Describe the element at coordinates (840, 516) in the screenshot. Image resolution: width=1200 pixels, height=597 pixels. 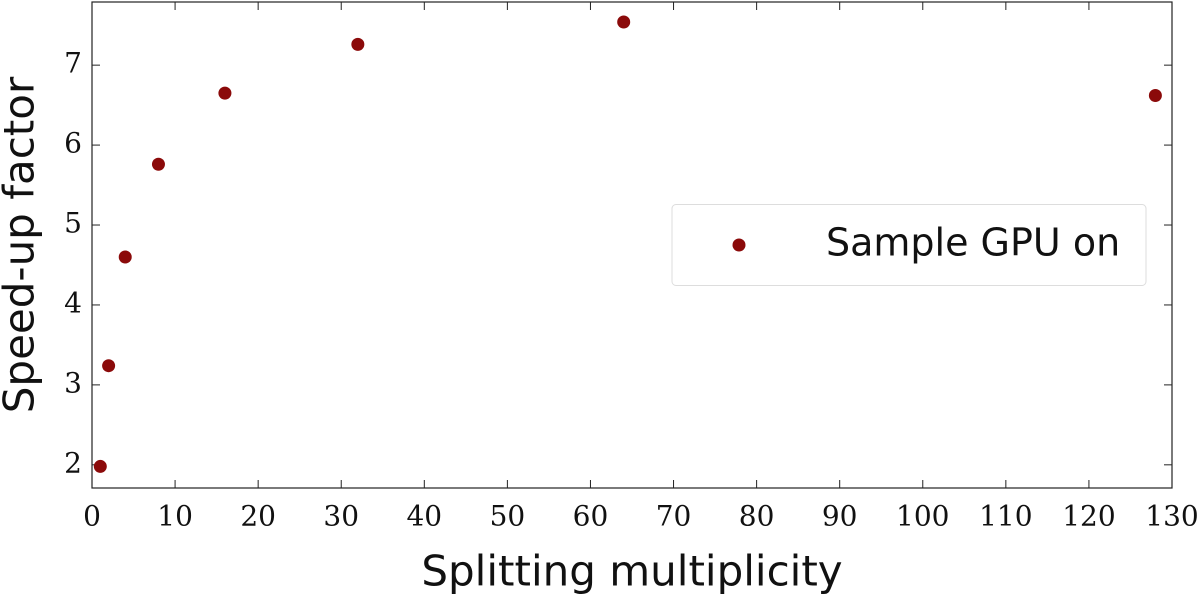
I see `x-tick-label: 90` at that location.